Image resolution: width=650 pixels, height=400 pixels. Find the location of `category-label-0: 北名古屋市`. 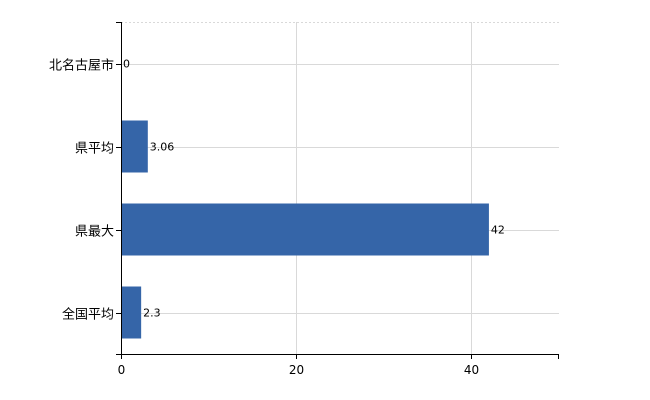

category-label-0: 北名古屋市 is located at coordinates (81, 66).